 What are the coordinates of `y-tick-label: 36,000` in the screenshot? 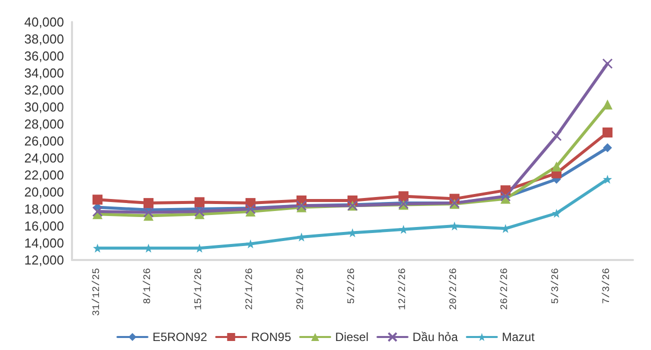 It's located at (44, 56).